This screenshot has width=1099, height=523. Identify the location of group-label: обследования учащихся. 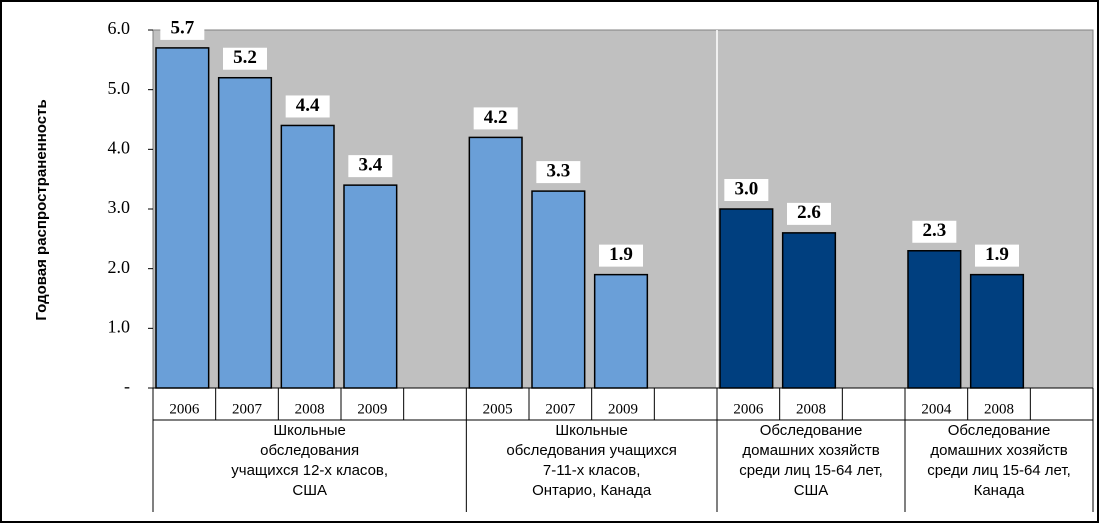
(591, 450).